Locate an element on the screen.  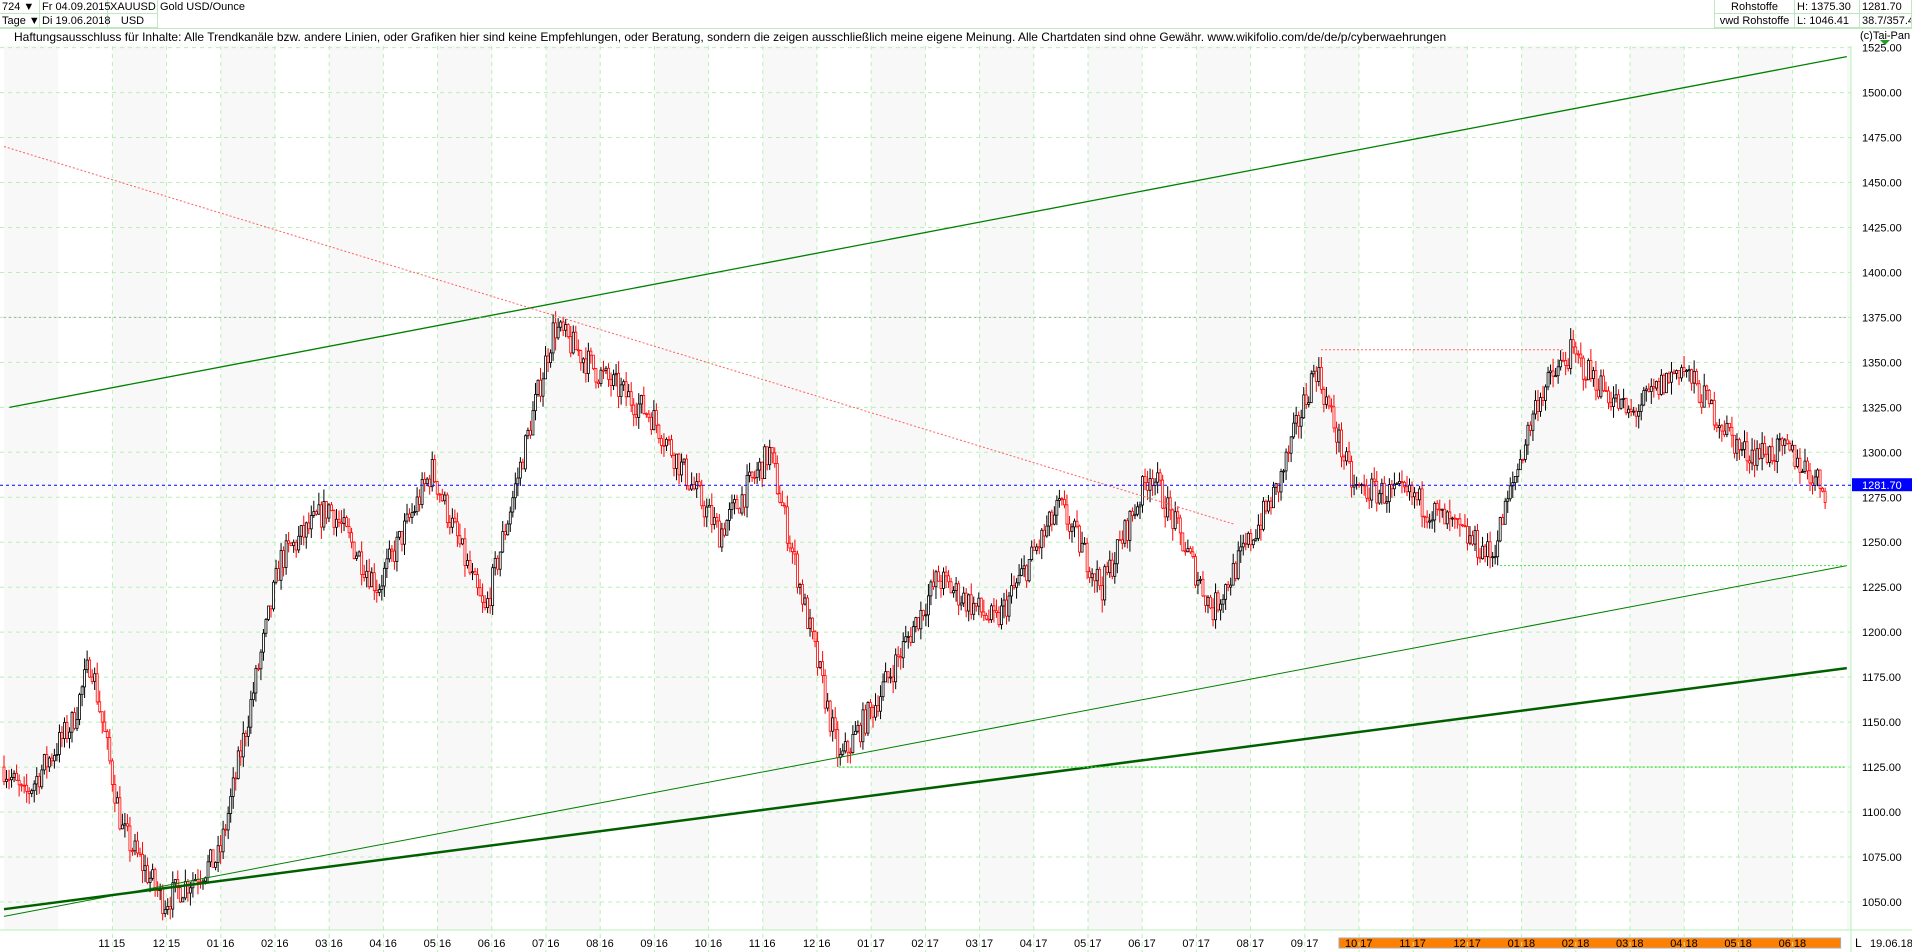
x-tick-label: 02 16 is located at coordinates (275, 944).